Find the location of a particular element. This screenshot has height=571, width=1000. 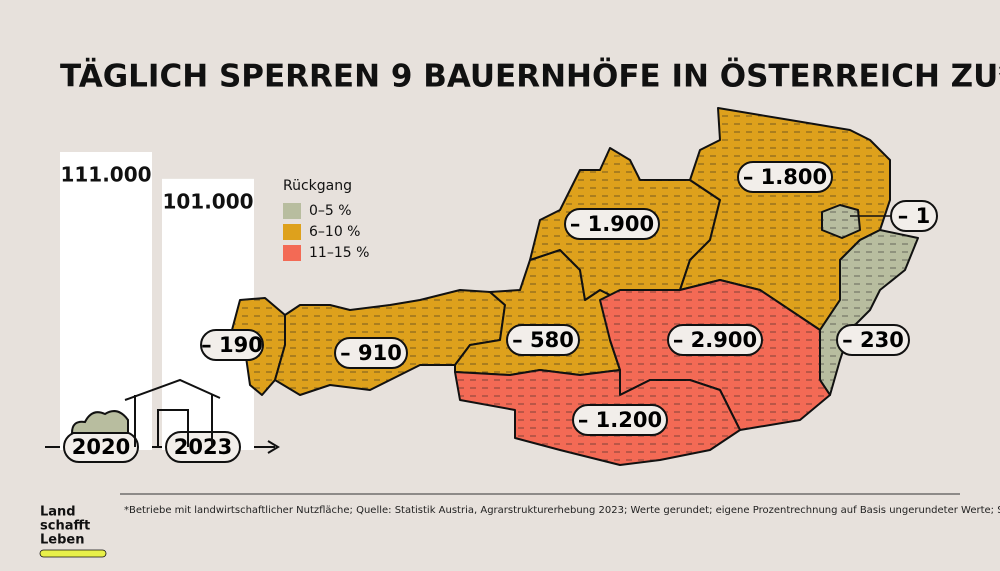

value-label: – 1 is located at coordinates (914, 216).